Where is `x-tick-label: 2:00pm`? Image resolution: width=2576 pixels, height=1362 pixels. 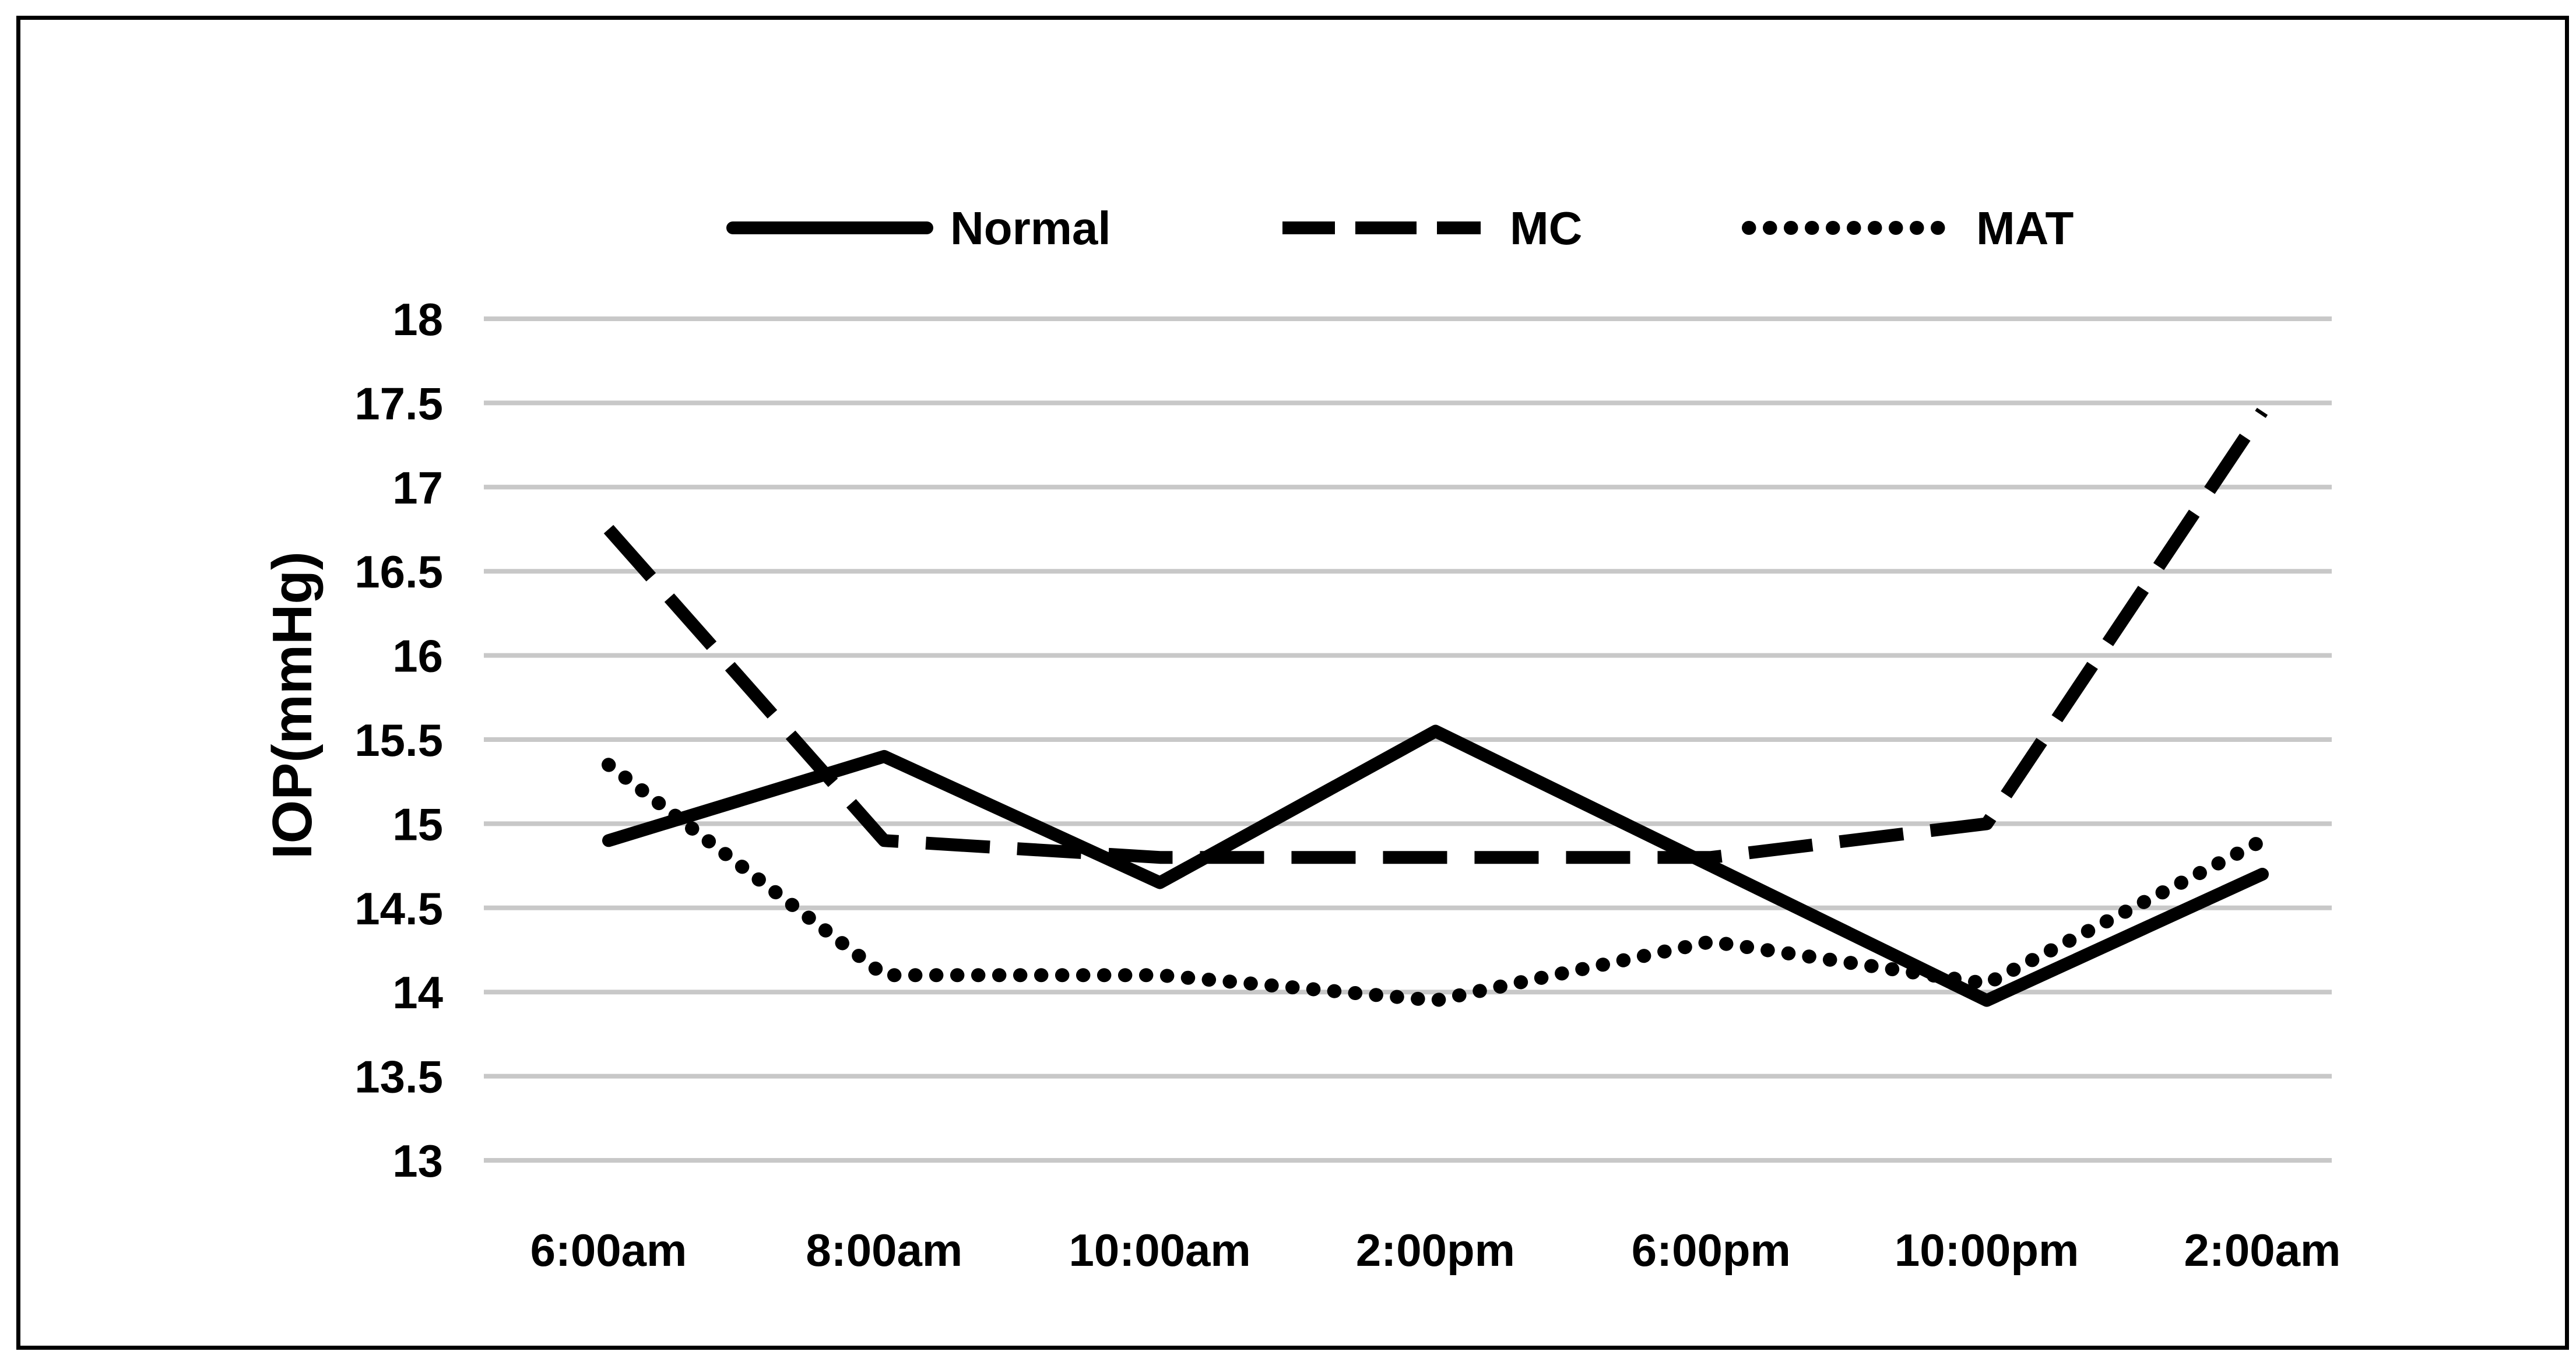 x-tick-label: 2:00pm is located at coordinates (1435, 1250).